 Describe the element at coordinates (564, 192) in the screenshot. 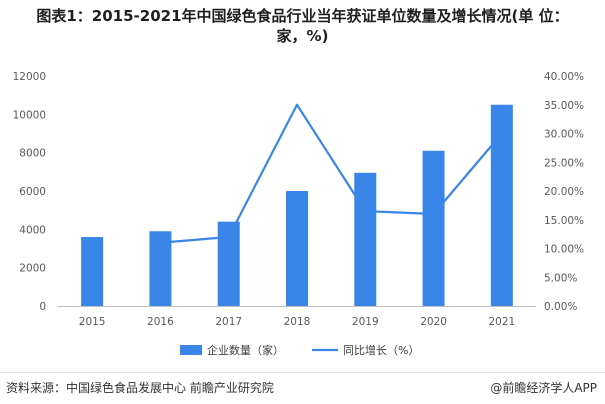

I see `y-right-tick-label: 20.00%` at that location.